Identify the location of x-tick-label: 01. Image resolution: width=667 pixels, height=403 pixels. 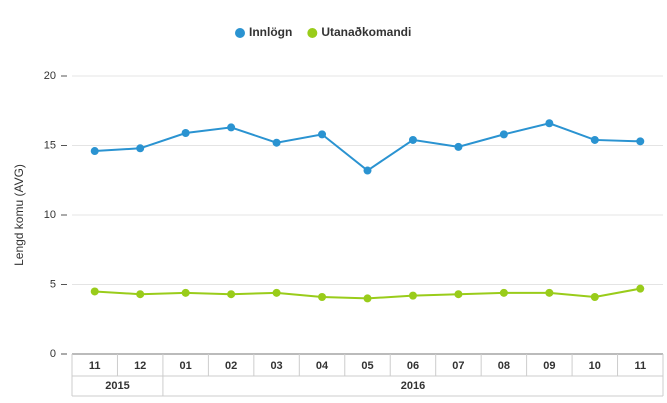
(186, 366).